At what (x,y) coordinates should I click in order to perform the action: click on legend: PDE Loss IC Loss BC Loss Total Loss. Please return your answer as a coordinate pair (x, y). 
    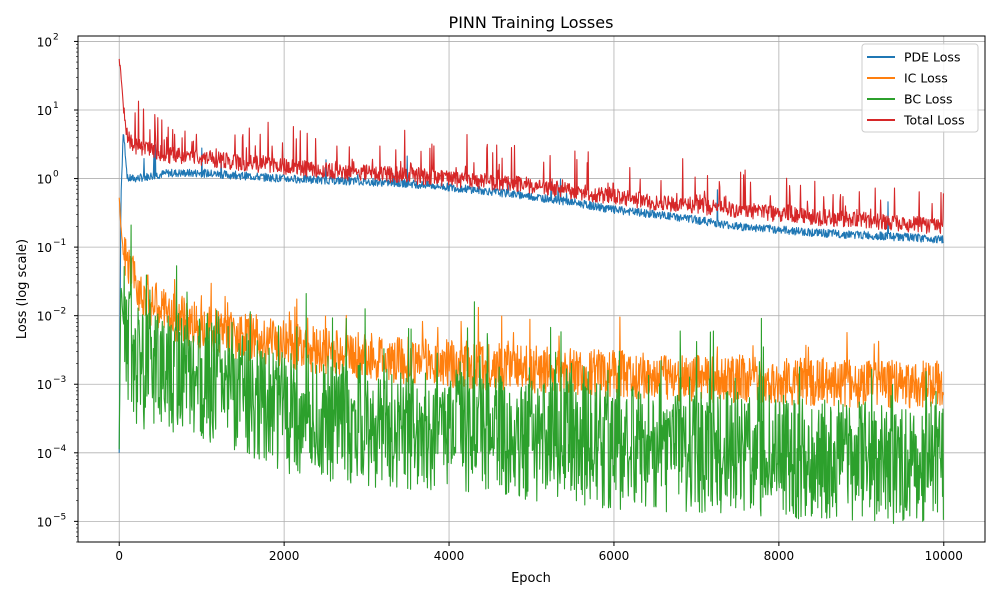
    Looking at the image, I should click on (920, 88).